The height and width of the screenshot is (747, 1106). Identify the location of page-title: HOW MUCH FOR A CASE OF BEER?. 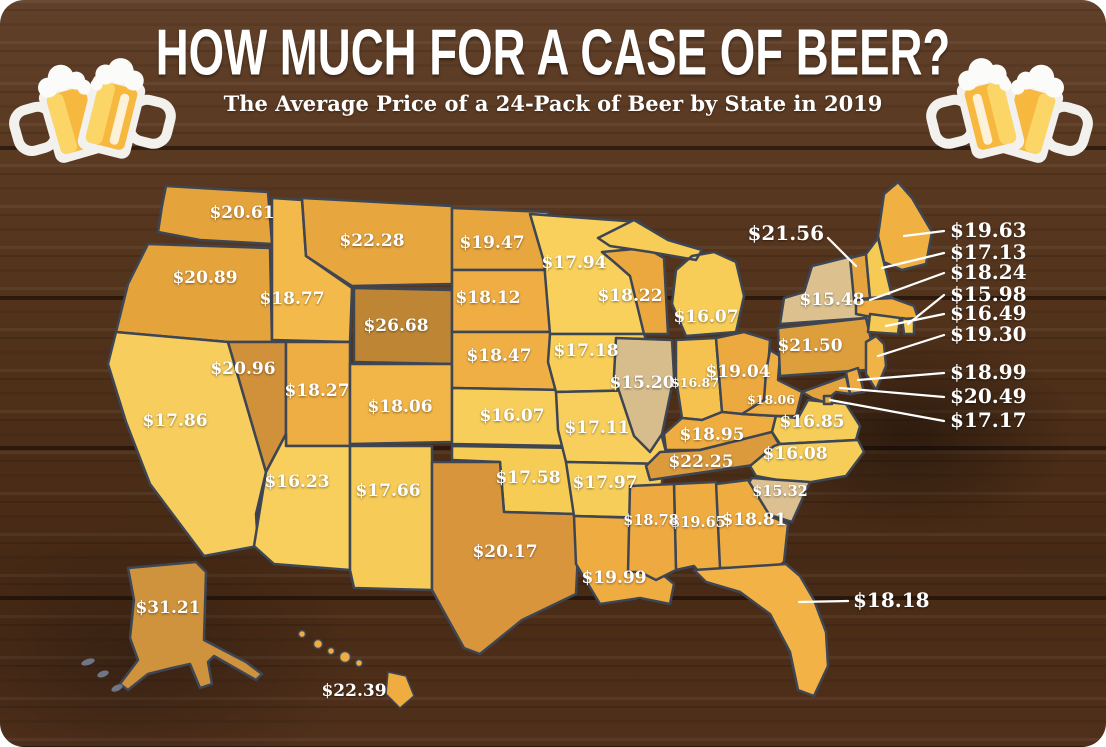
(553, 52).